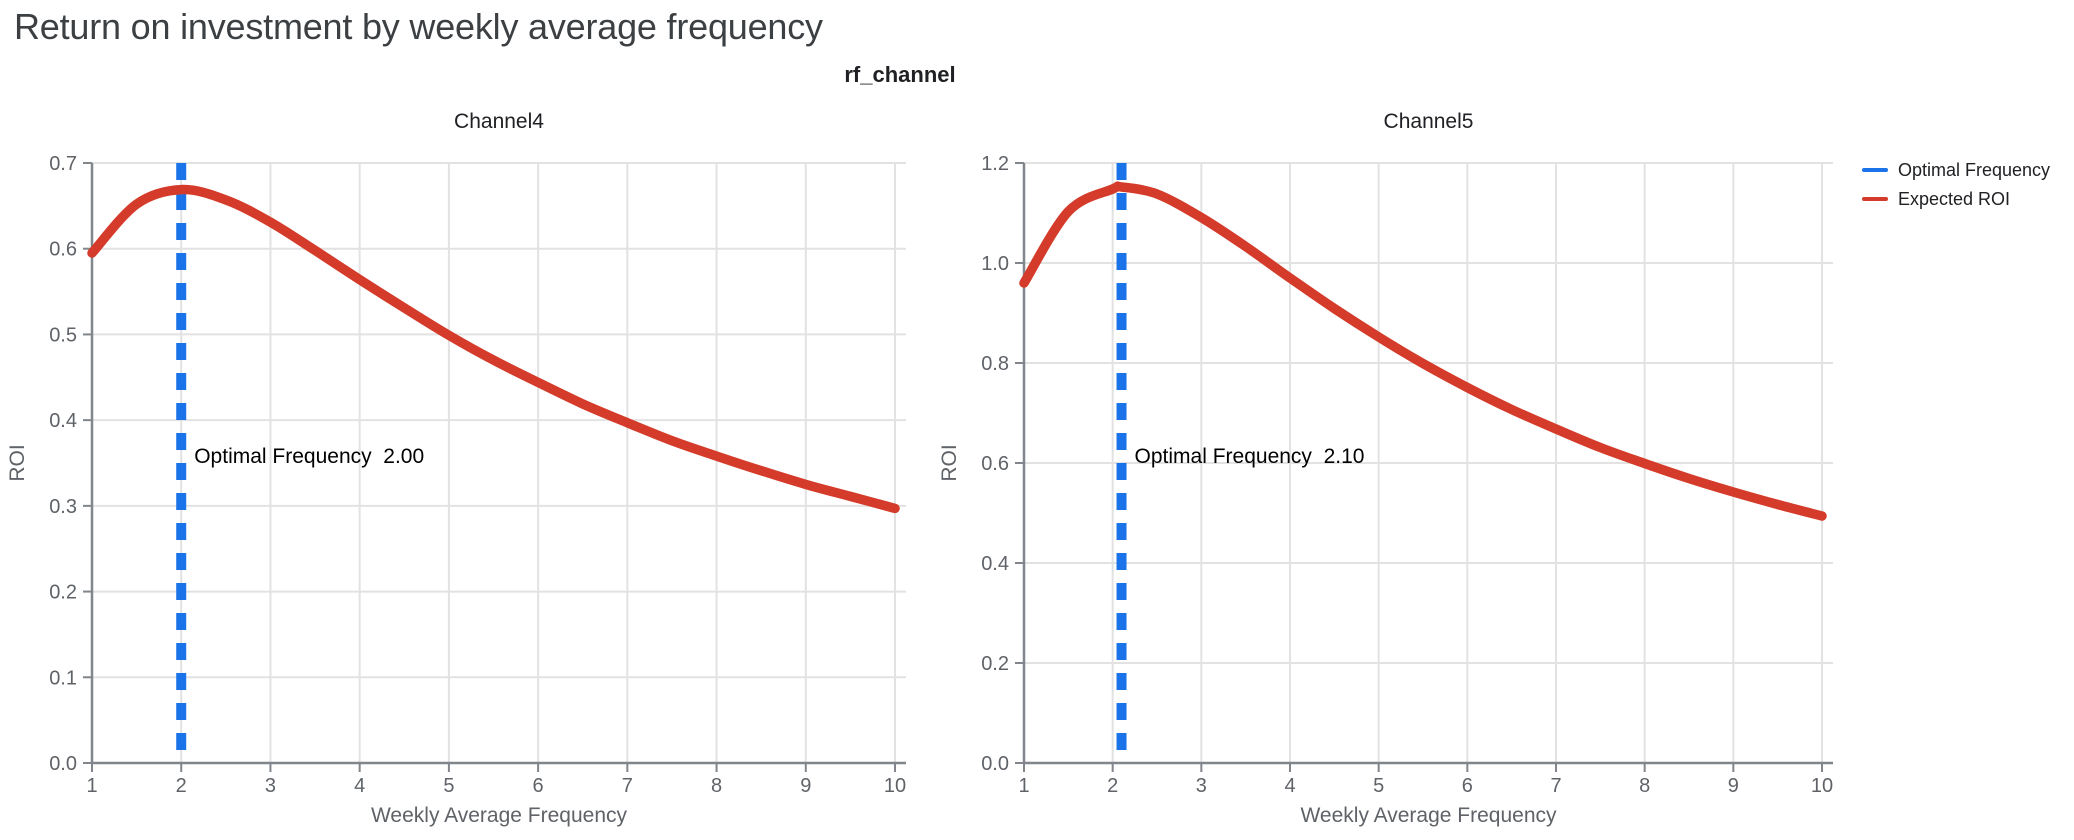  What do you see at coordinates (900, 74) in the screenshot?
I see `figure-subtitle: rf_channel` at bounding box center [900, 74].